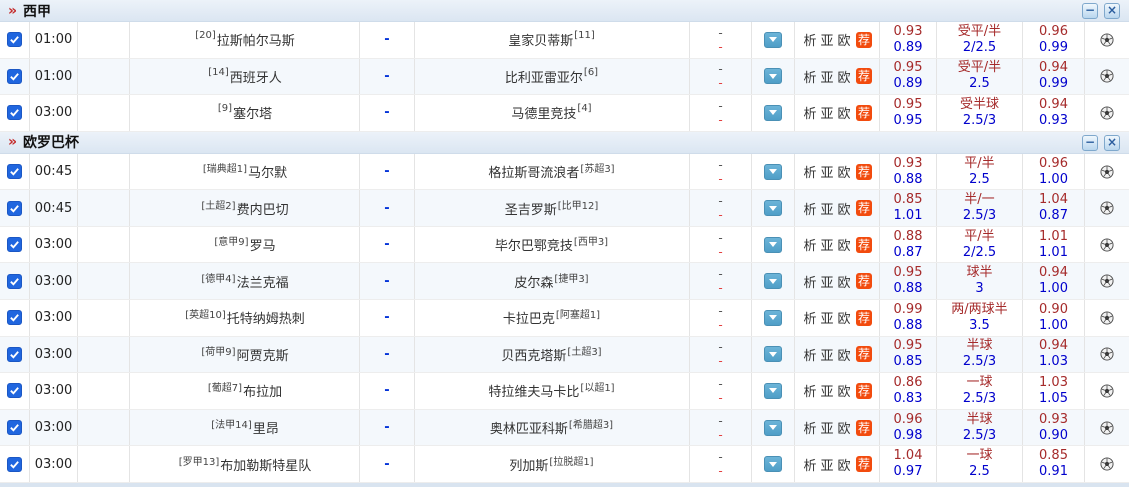  Describe the element at coordinates (552, 40) in the screenshot. I see `away-team: 皇家贝蒂斯 [11]` at that location.